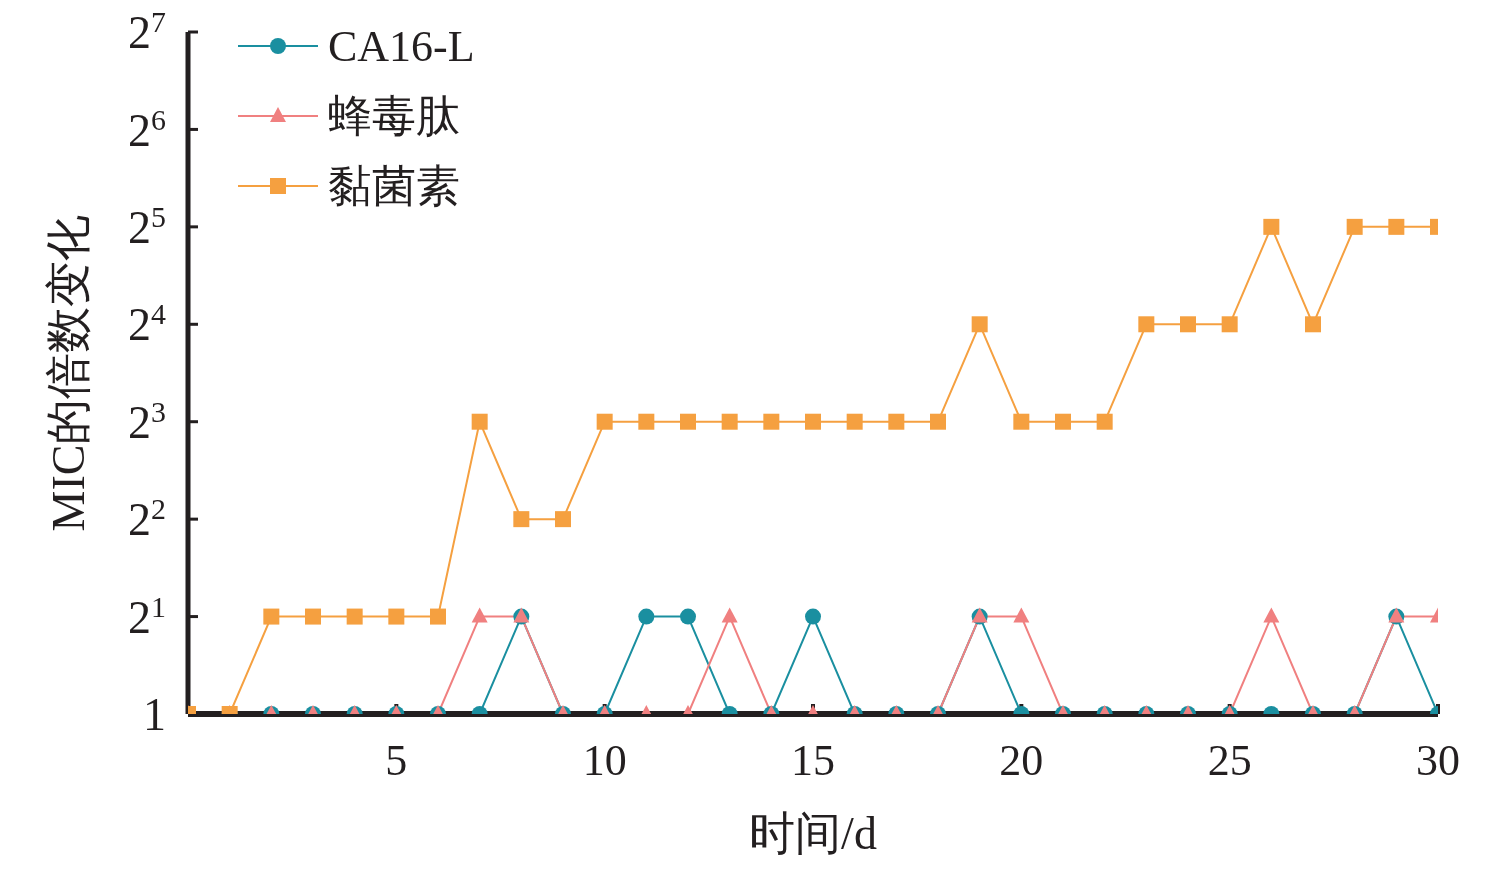 The height and width of the screenshot is (872, 1485). I want to click on legend-label: CA16-L, so click(401, 47).